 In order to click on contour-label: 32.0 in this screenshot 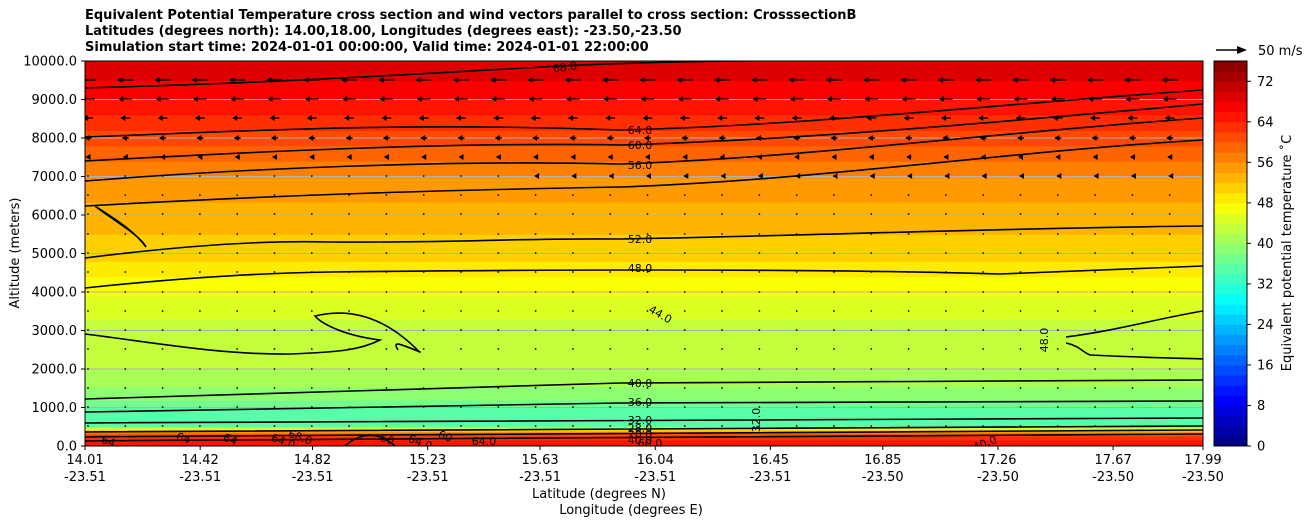, I will do `click(640, 420)`.